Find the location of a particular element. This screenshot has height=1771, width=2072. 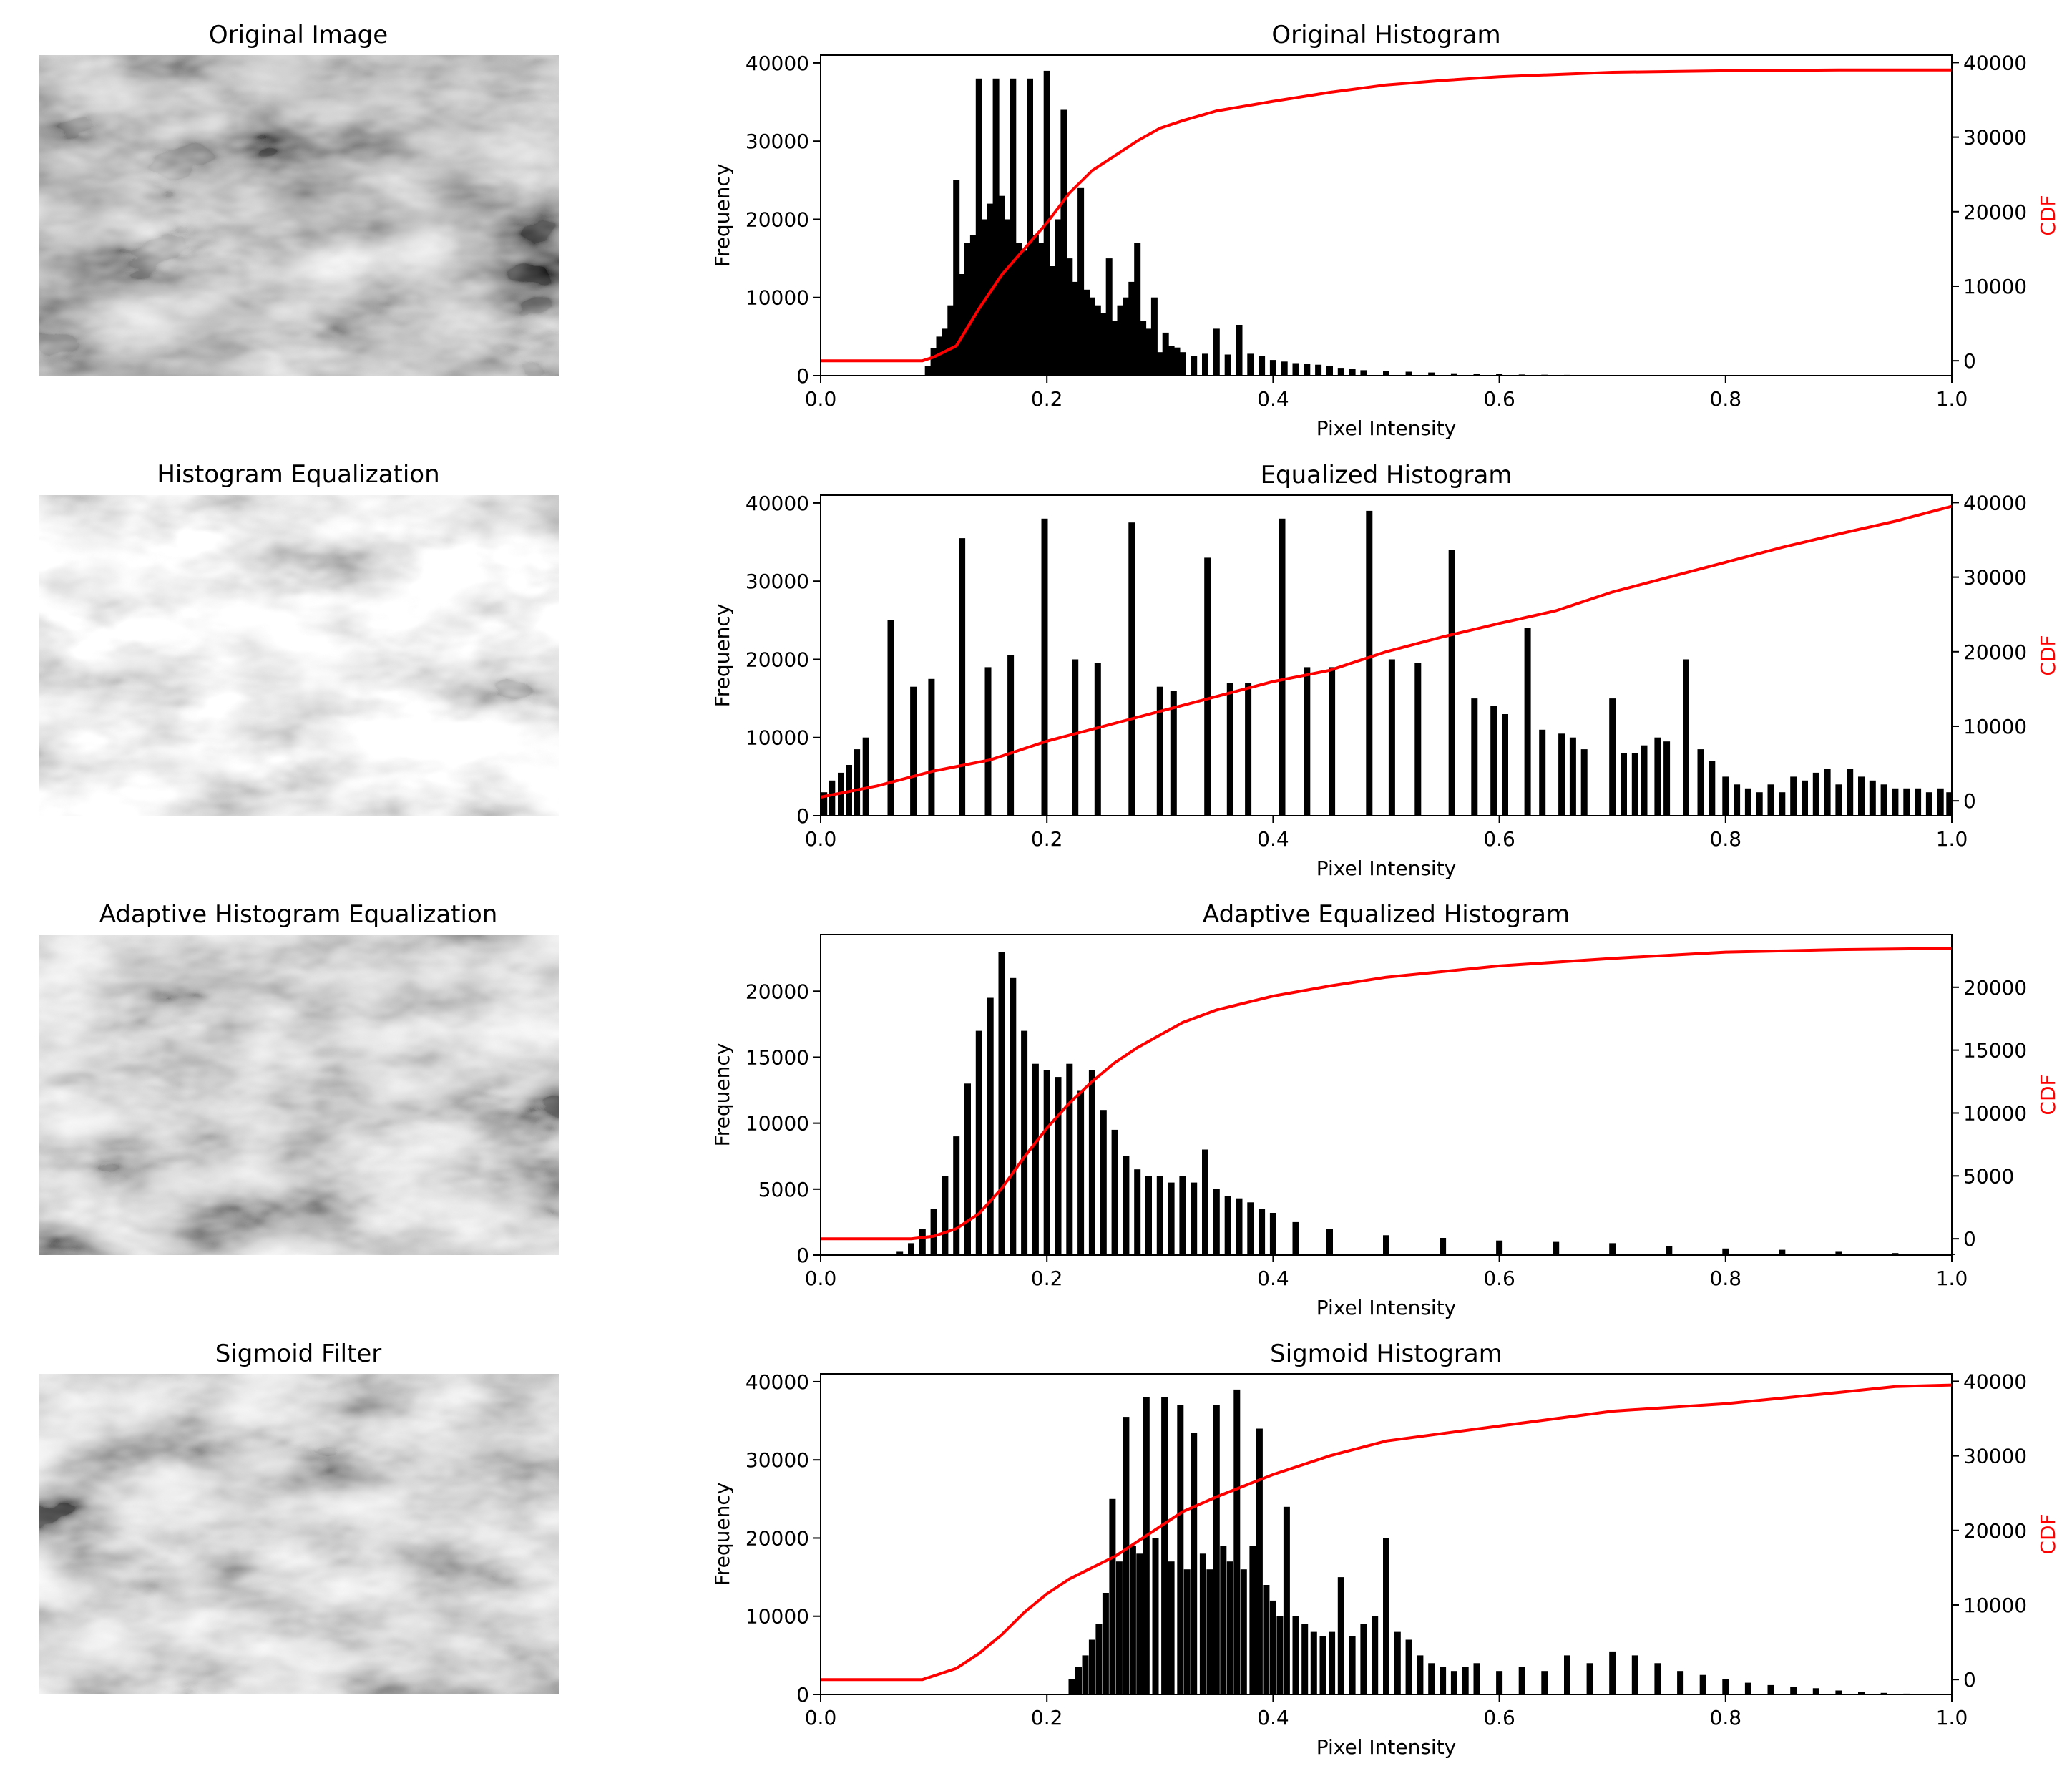

x-tick-label: 0.8 is located at coordinates (1726, 839).